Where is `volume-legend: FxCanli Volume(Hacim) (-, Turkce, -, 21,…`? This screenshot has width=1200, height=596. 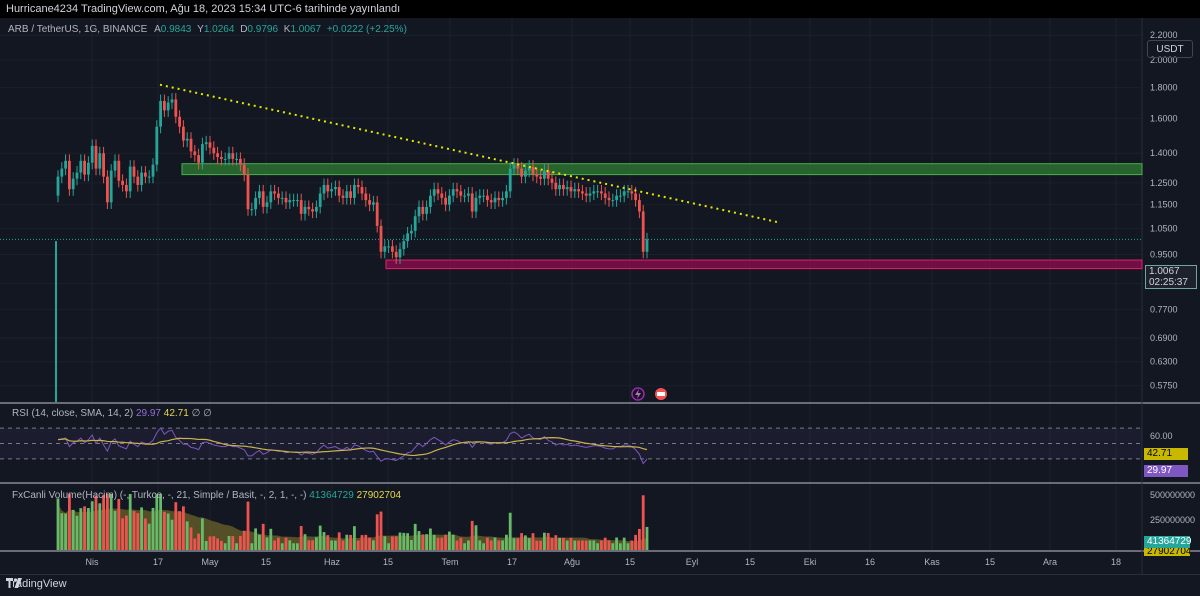
volume-legend: FxCanli Volume(Hacim) (-, Turkce, -, 21,… is located at coordinates (206, 495).